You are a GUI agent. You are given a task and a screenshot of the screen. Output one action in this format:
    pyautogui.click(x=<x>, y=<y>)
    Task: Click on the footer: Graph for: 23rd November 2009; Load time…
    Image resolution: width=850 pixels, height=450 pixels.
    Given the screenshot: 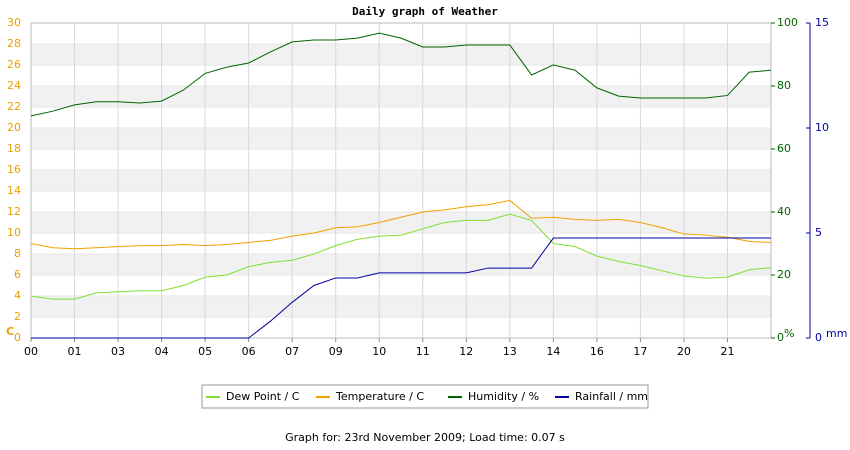 What is the action you would take?
    pyautogui.click(x=425, y=437)
    